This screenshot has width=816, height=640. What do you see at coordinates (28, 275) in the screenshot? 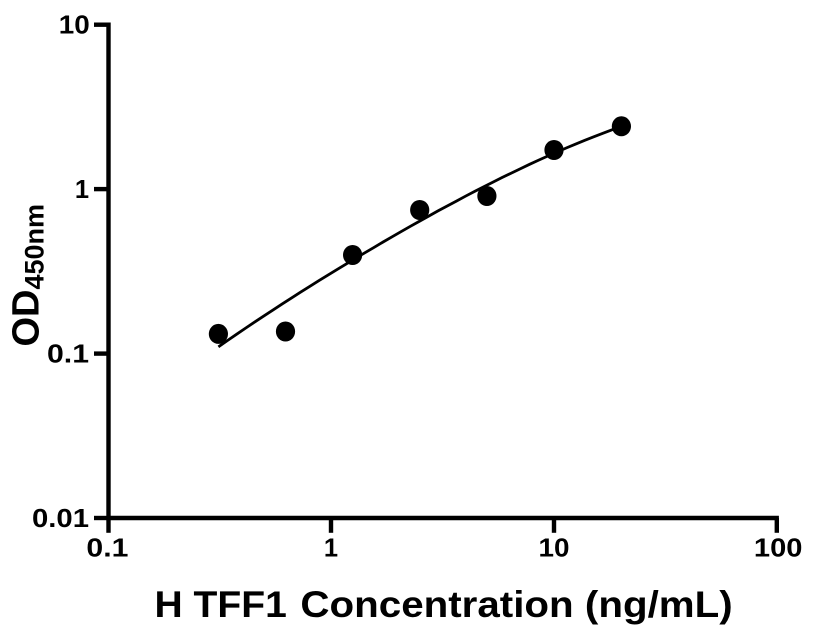
I see `svg-text: OD450nm` at bounding box center [28, 275].